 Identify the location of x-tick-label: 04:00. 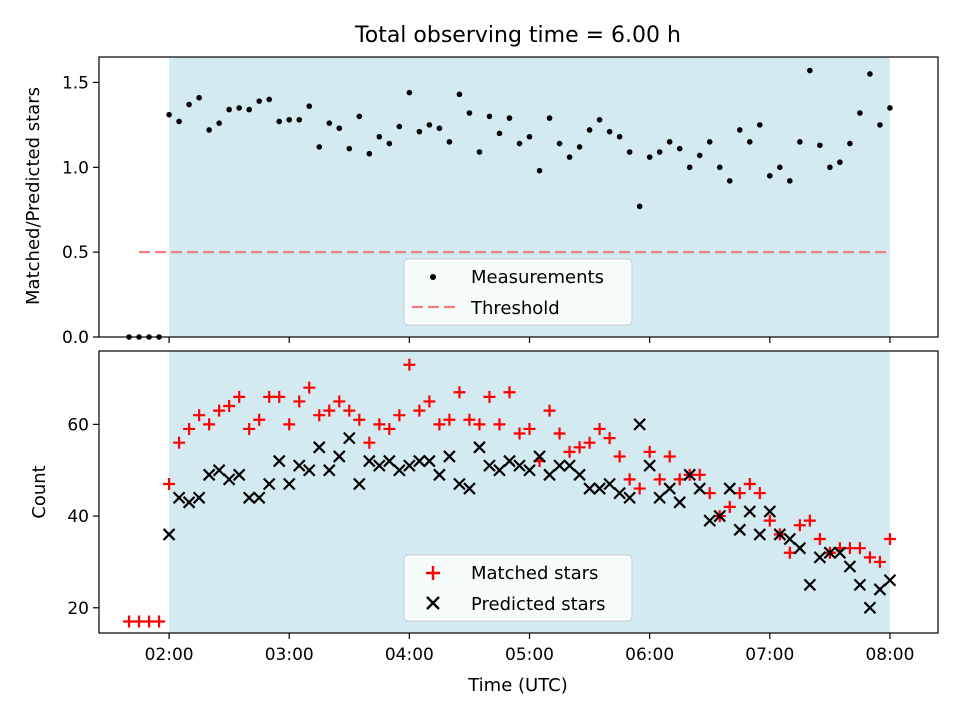
(409, 655).